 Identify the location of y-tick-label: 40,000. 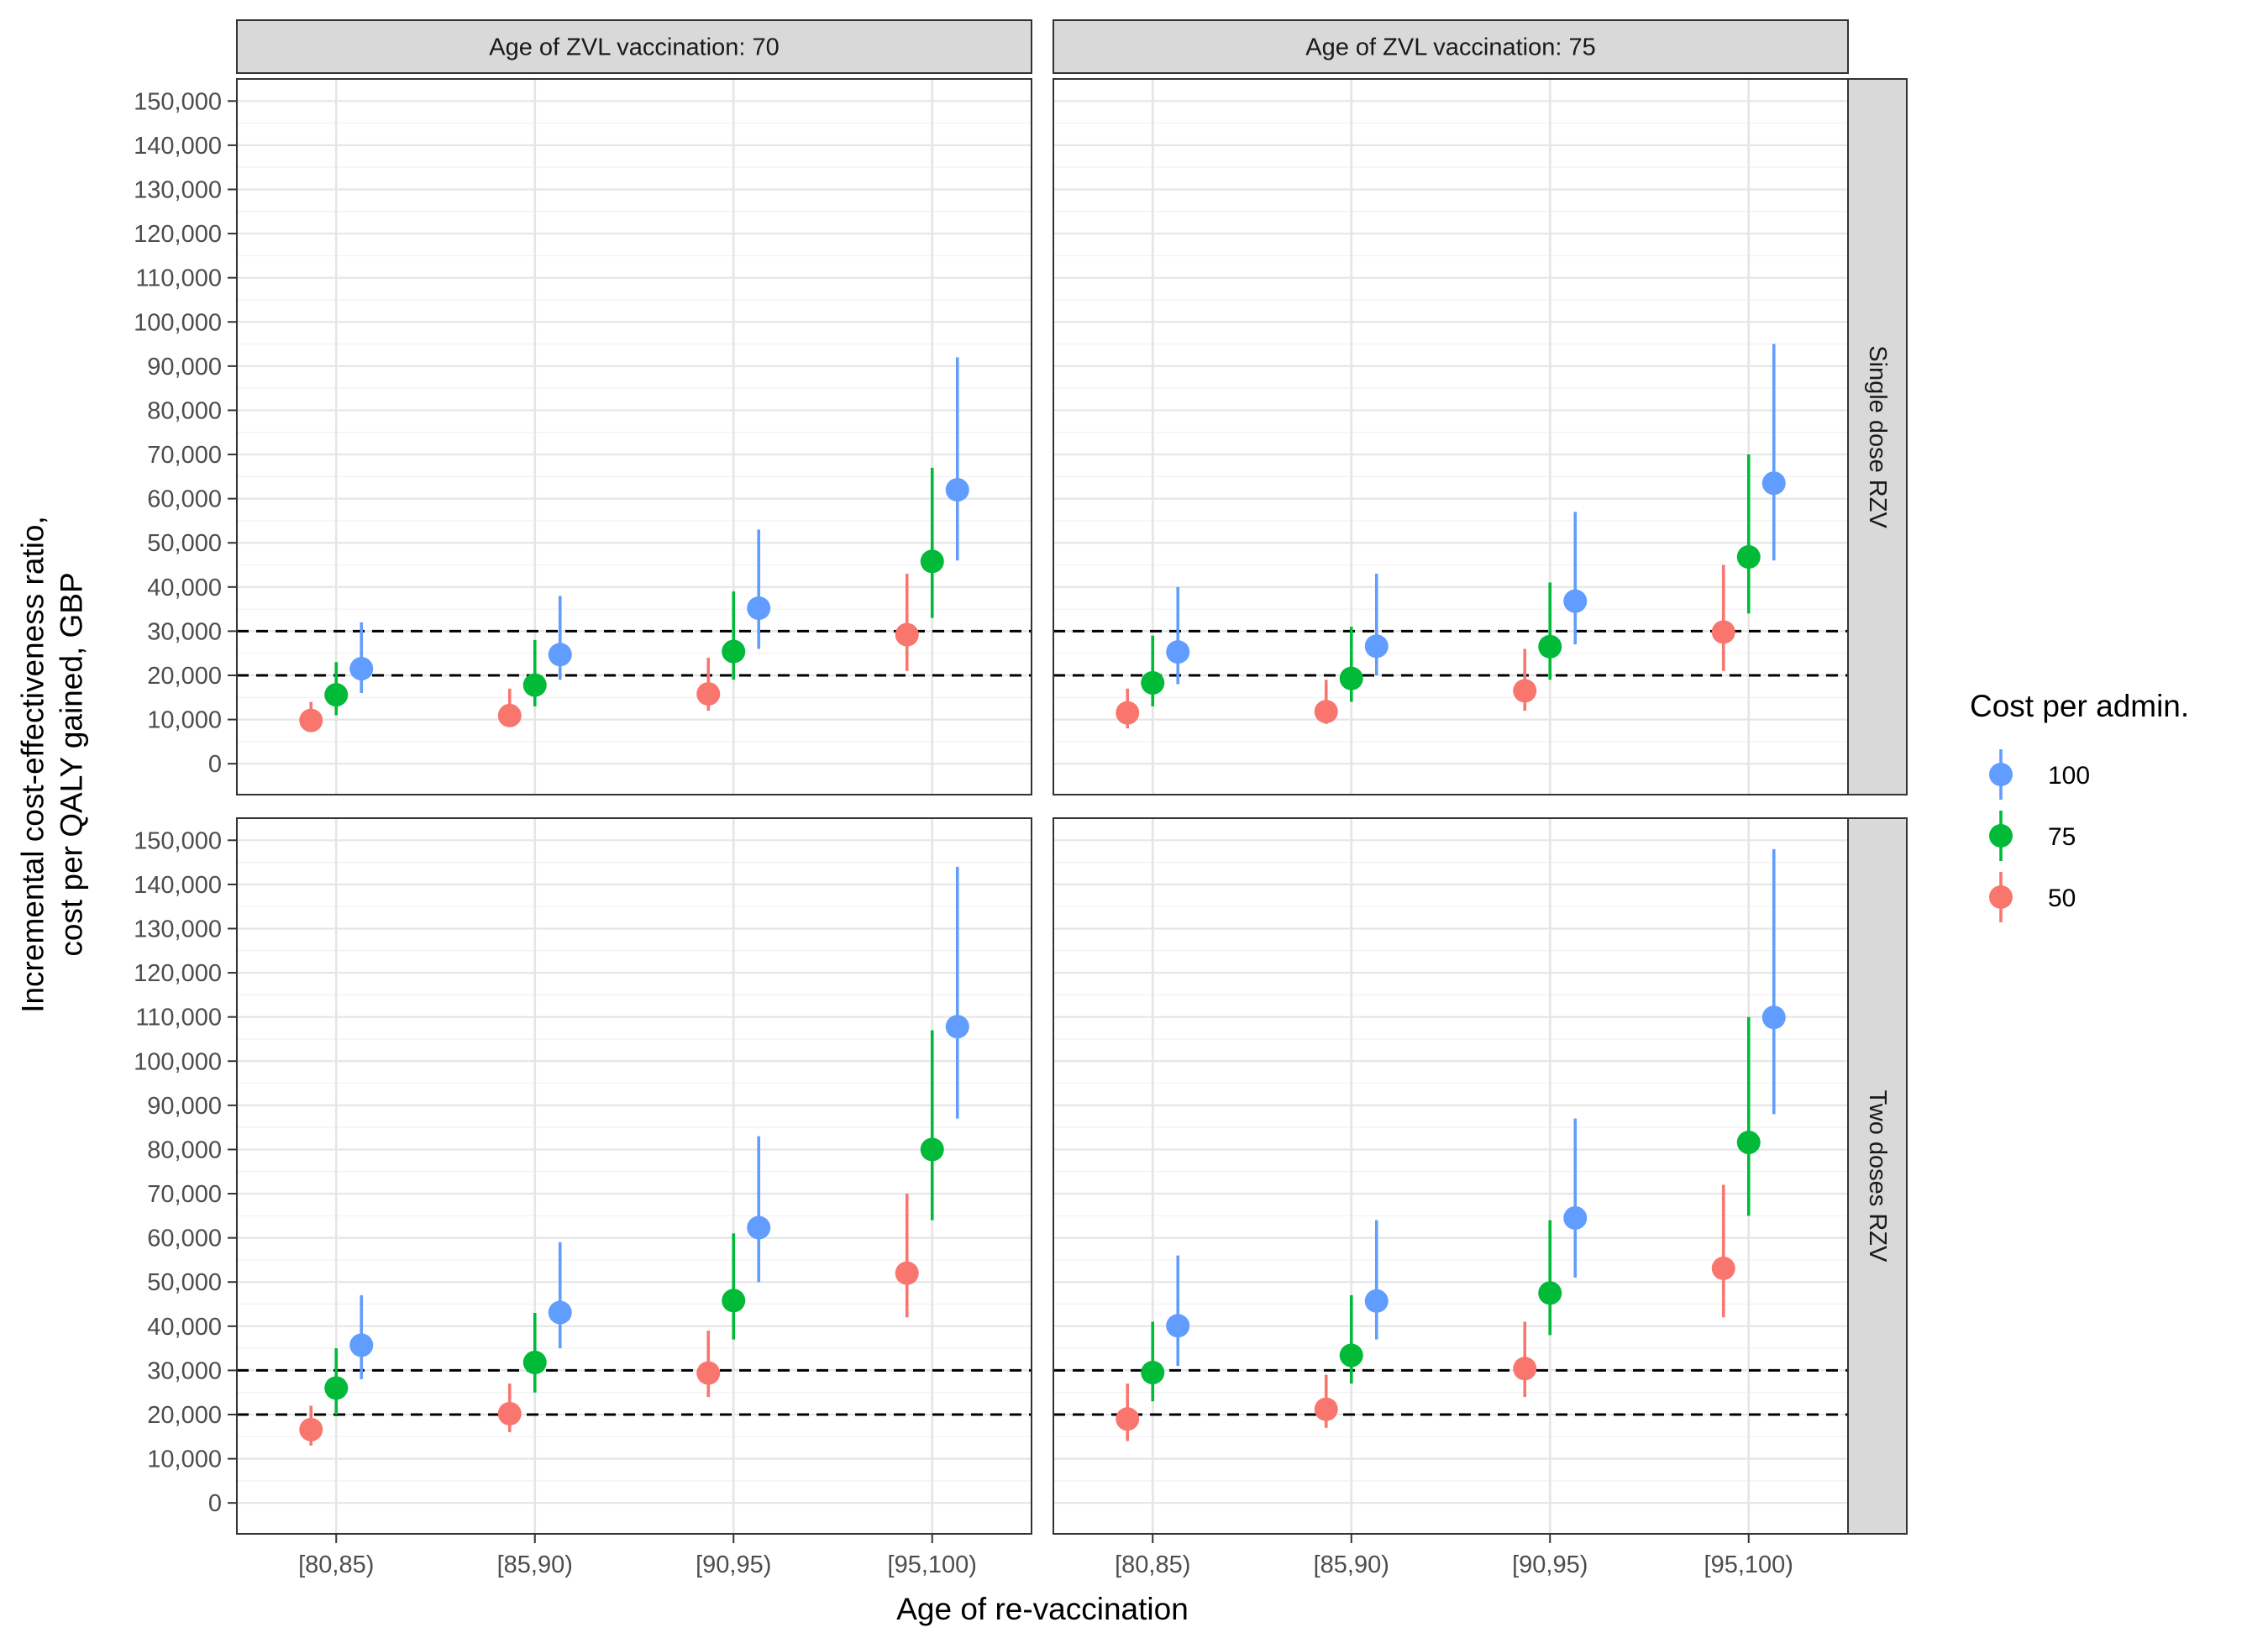
(184, 1327).